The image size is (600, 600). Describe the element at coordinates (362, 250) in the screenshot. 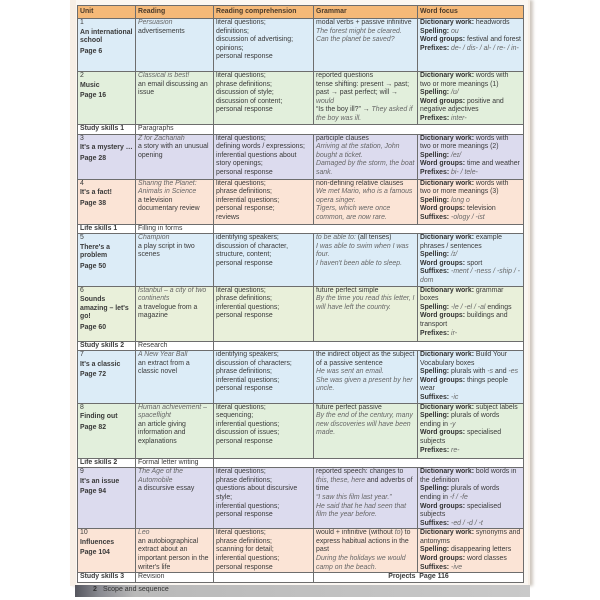

I see `grammar-text: I was able to swim when I was four.` at that location.